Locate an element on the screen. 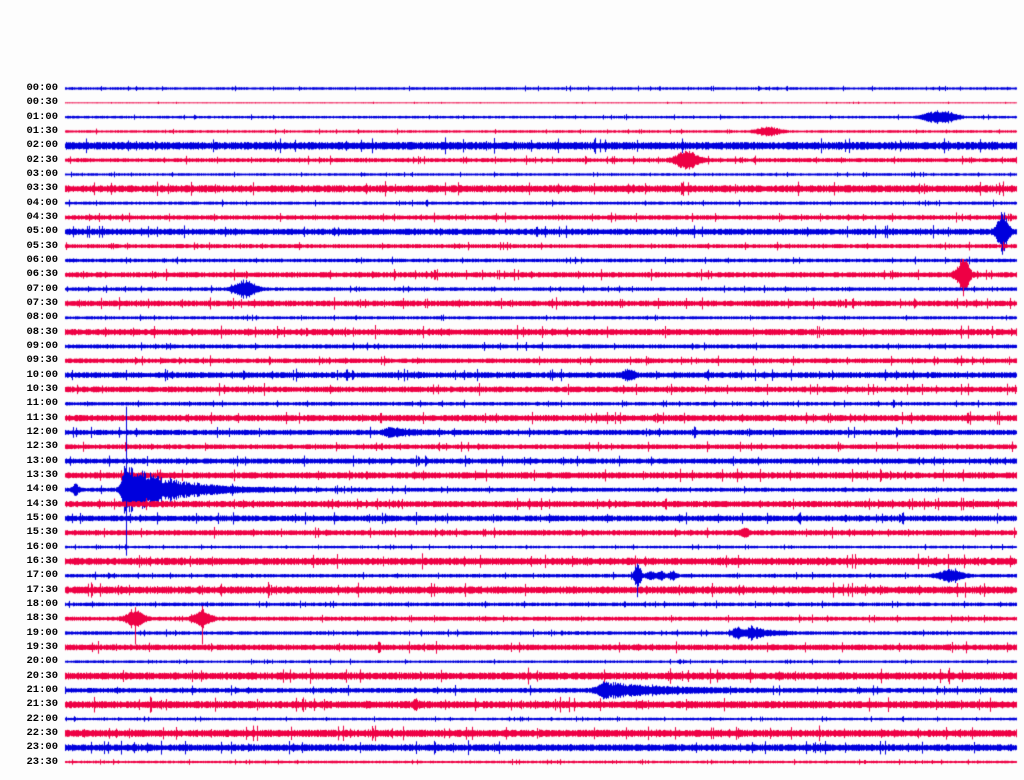  row-time-label: 01:30 is located at coordinates (42, 130).